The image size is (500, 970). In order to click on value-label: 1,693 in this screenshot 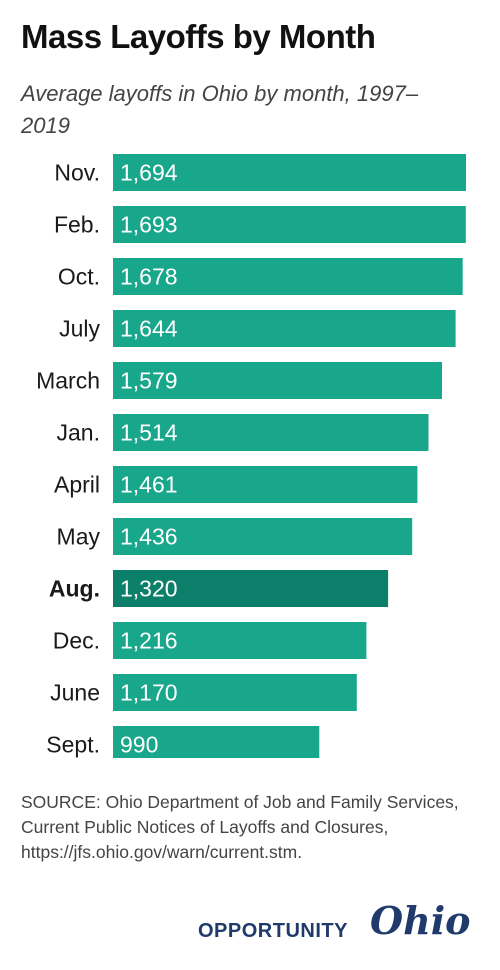, I will do `click(149, 225)`.